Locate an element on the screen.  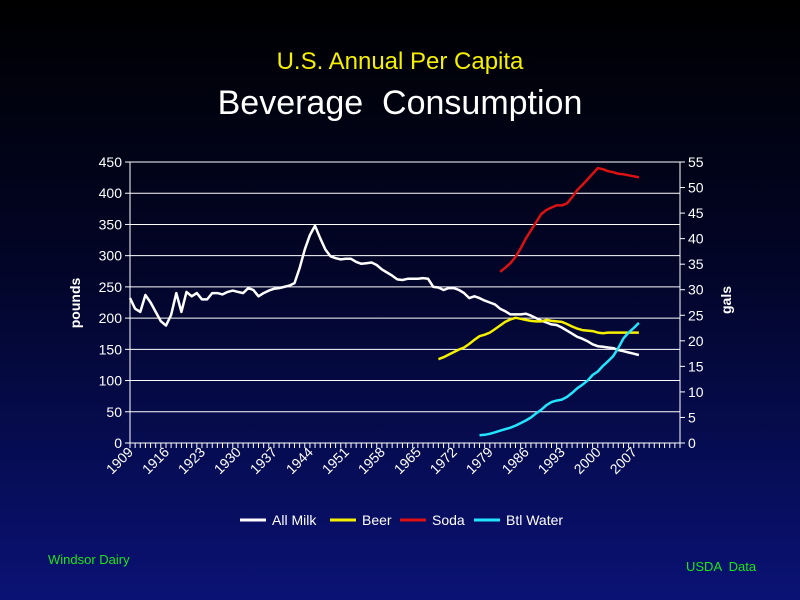
y-tick-label-right: 25 is located at coordinates (696, 315).